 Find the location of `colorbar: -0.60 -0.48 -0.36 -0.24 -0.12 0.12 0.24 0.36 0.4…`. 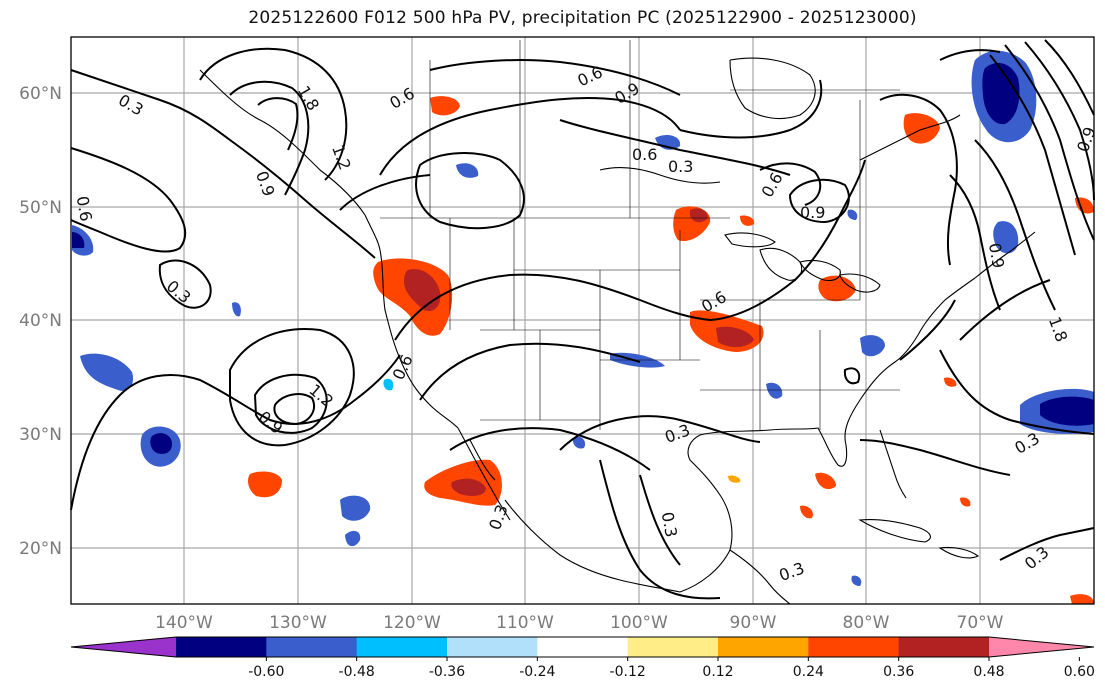

colorbar: -0.60 -0.48 -0.36 -0.24 -0.12 0.12 0.24 0.36 0.4… is located at coordinates (582, 658).